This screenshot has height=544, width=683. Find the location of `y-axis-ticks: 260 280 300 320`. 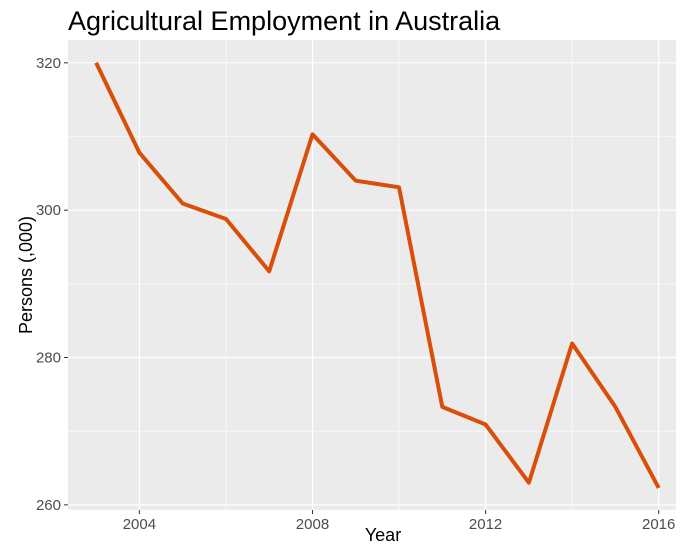

y-axis-ticks: 260 280 300 320 is located at coordinates (52, 284).